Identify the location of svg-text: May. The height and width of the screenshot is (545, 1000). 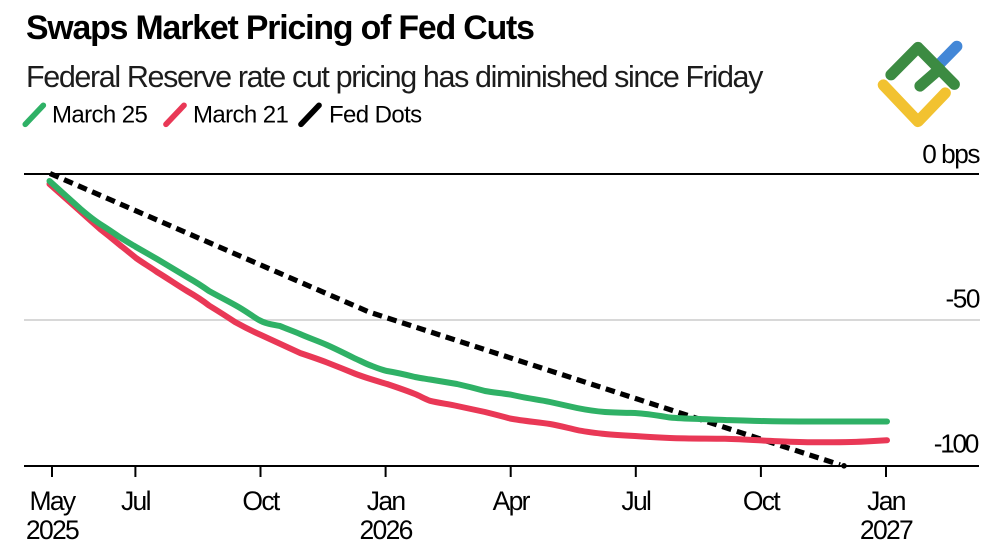
(53, 501).